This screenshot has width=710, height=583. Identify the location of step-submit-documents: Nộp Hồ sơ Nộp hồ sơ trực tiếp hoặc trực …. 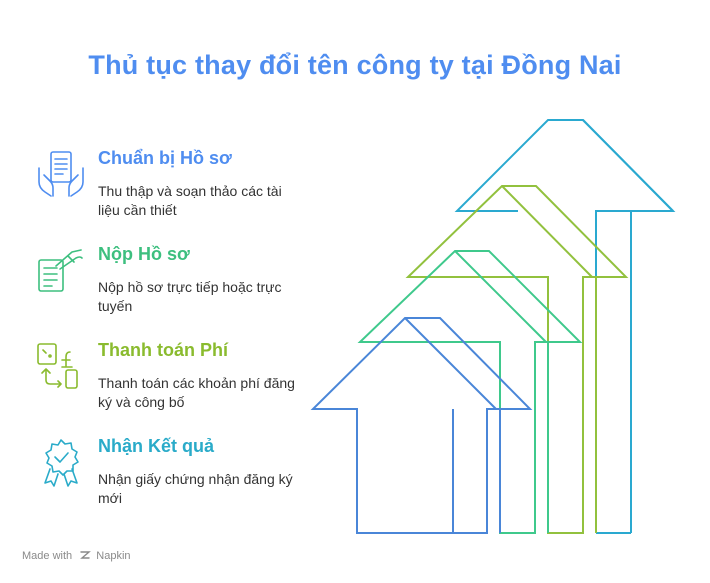
(179, 284).